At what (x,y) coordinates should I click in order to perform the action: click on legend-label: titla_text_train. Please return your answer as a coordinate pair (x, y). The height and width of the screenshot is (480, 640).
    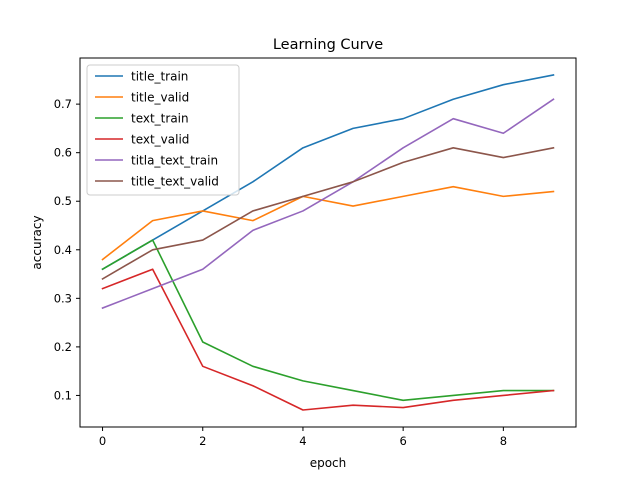
    Looking at the image, I should click on (174, 161).